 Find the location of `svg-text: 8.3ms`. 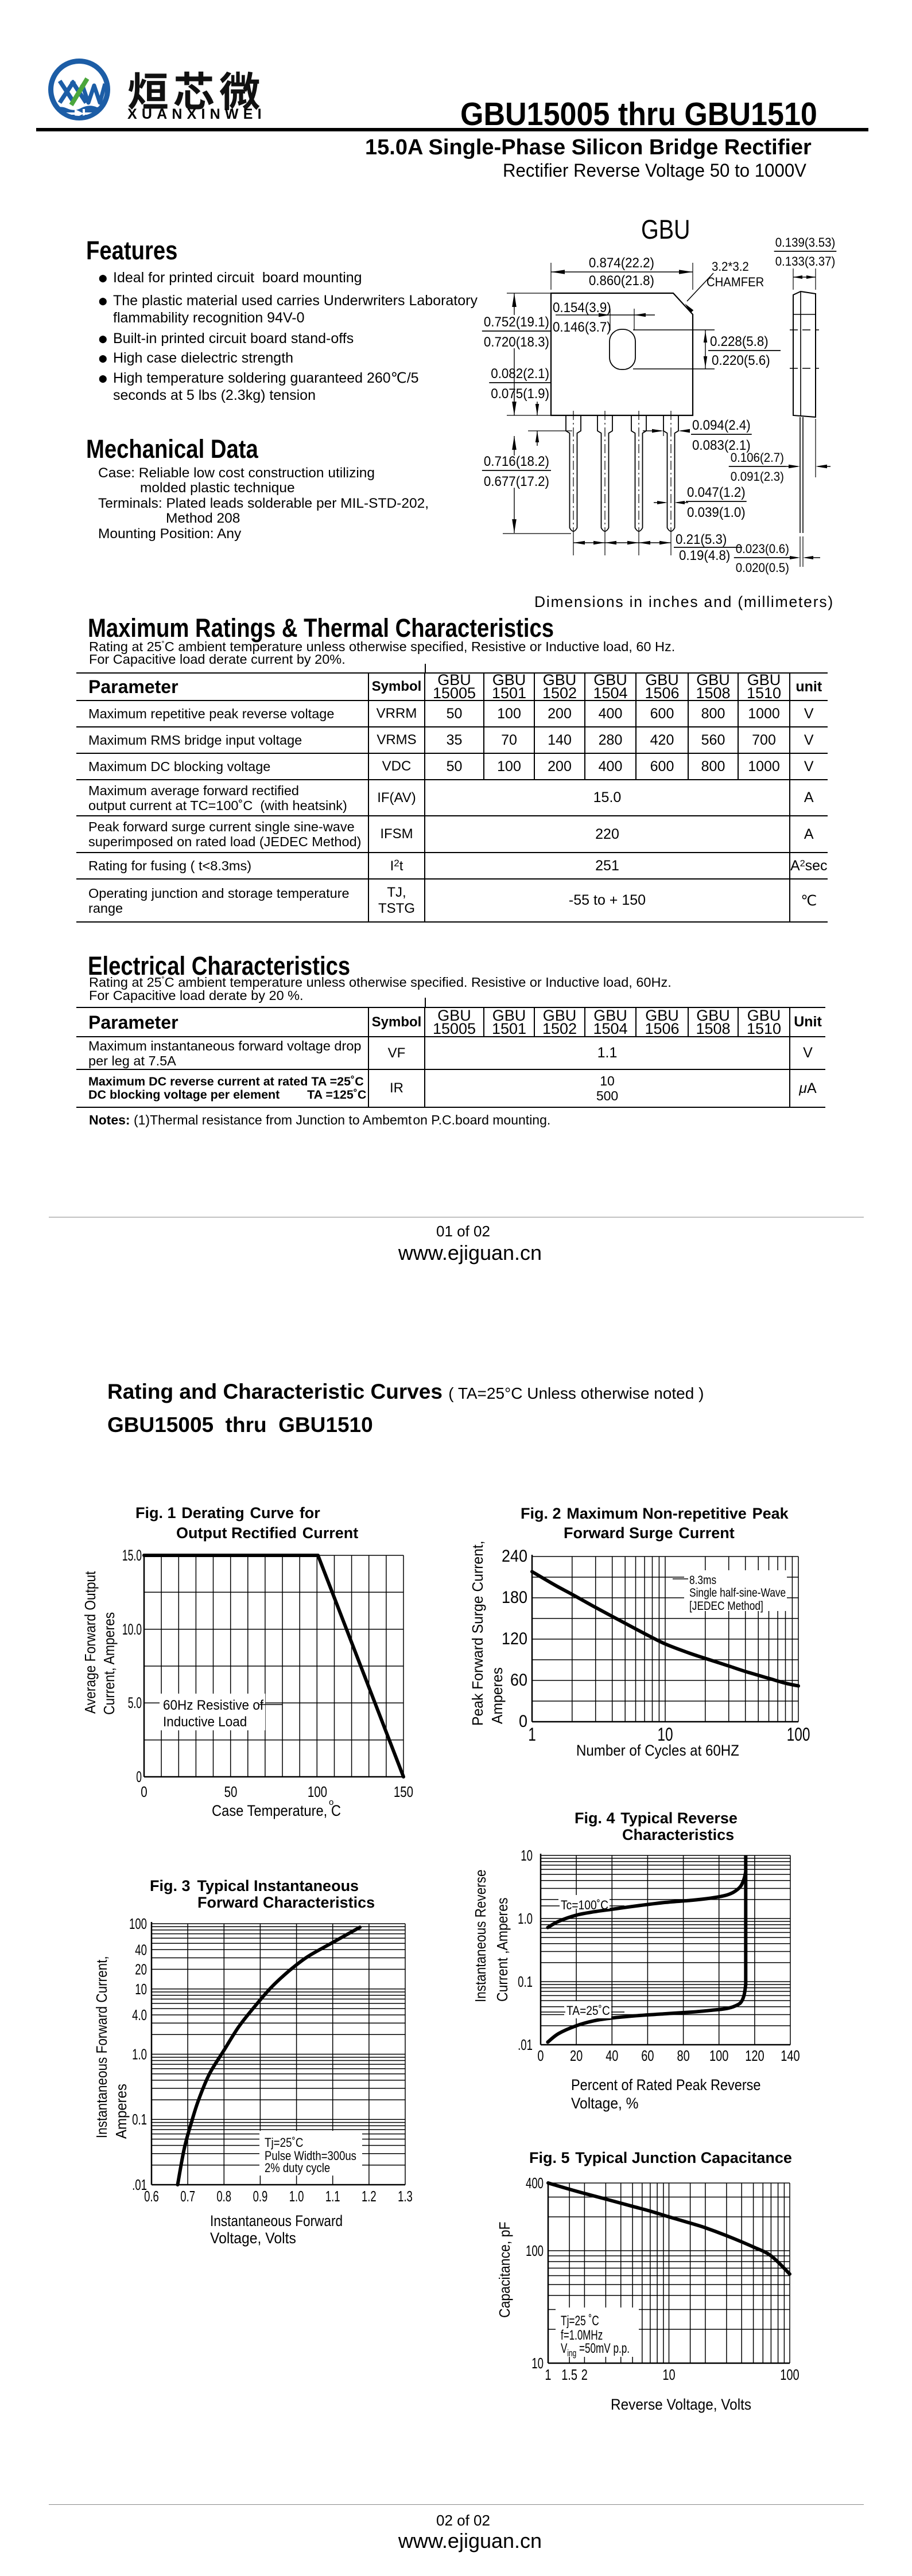

svg-text: 8.3ms is located at coordinates (703, 1580).